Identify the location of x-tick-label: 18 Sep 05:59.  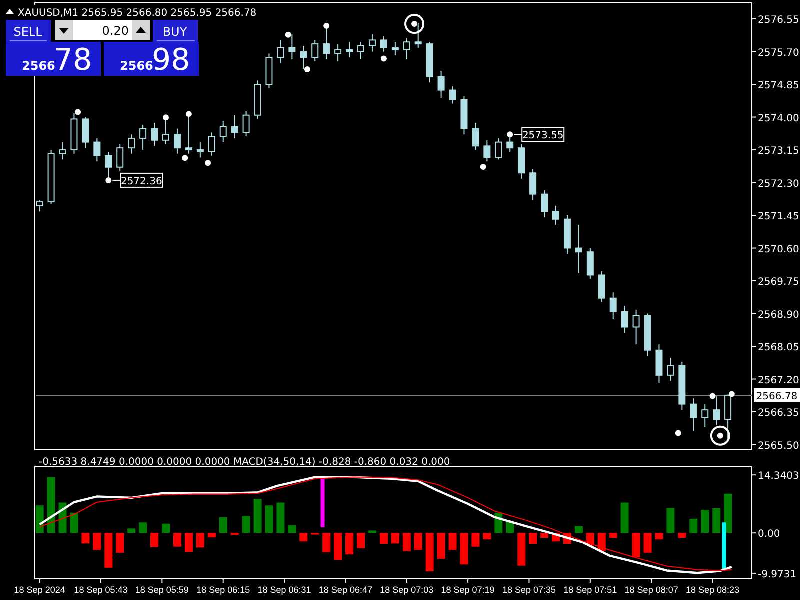
(162, 590).